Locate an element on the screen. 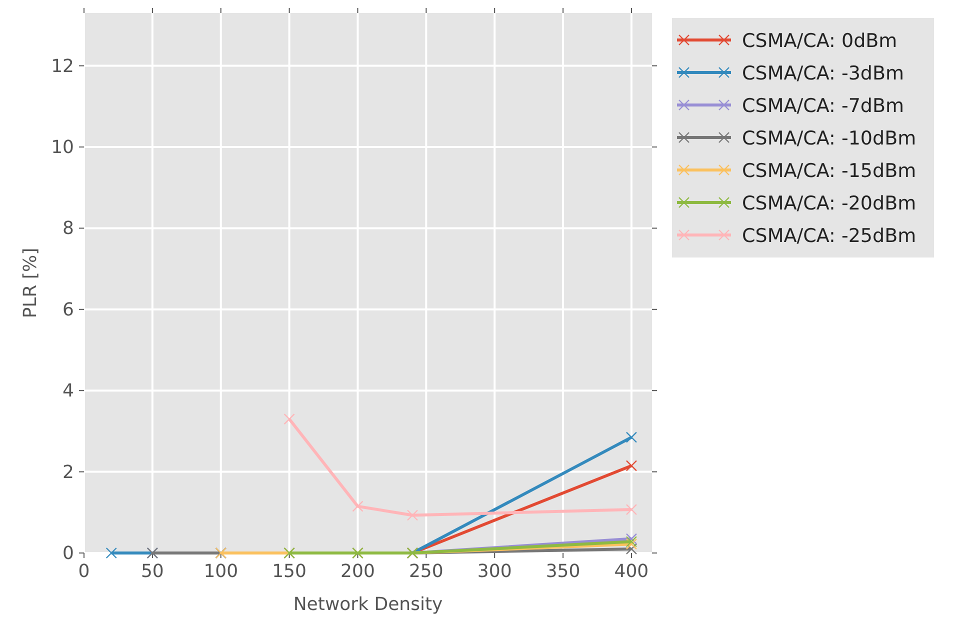 The height and width of the screenshot is (633, 968). legend-label: CSMA/CA: -3dBm is located at coordinates (823, 73).